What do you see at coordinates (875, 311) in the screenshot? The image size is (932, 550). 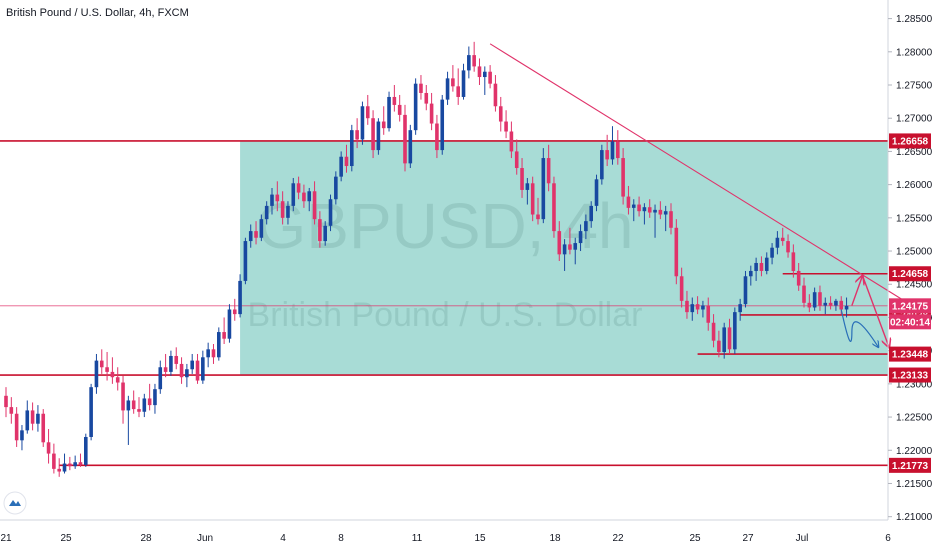 I see `projection-down-arrow` at bounding box center [875, 311].